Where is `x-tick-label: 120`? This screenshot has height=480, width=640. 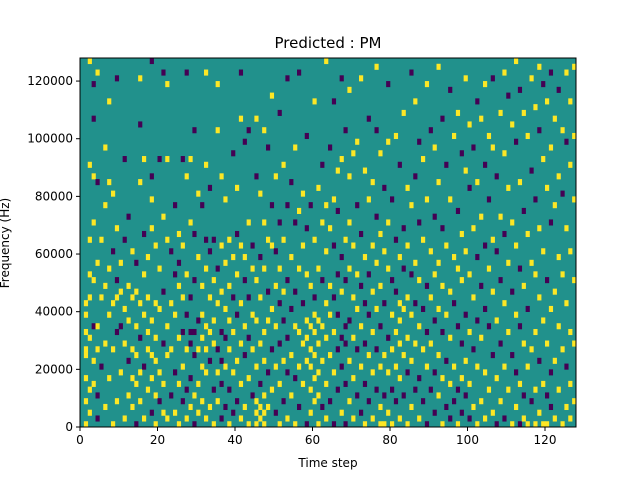
x-tick-label: 120 is located at coordinates (545, 440).